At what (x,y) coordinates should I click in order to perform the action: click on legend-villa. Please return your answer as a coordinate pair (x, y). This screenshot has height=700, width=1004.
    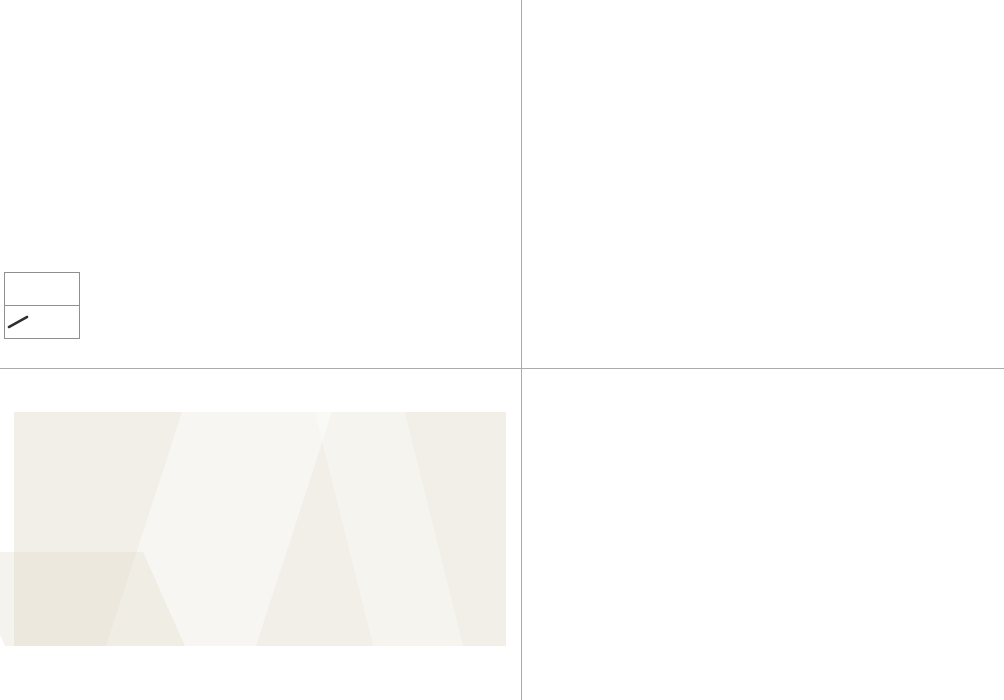
    Looking at the image, I should click on (808, 663).